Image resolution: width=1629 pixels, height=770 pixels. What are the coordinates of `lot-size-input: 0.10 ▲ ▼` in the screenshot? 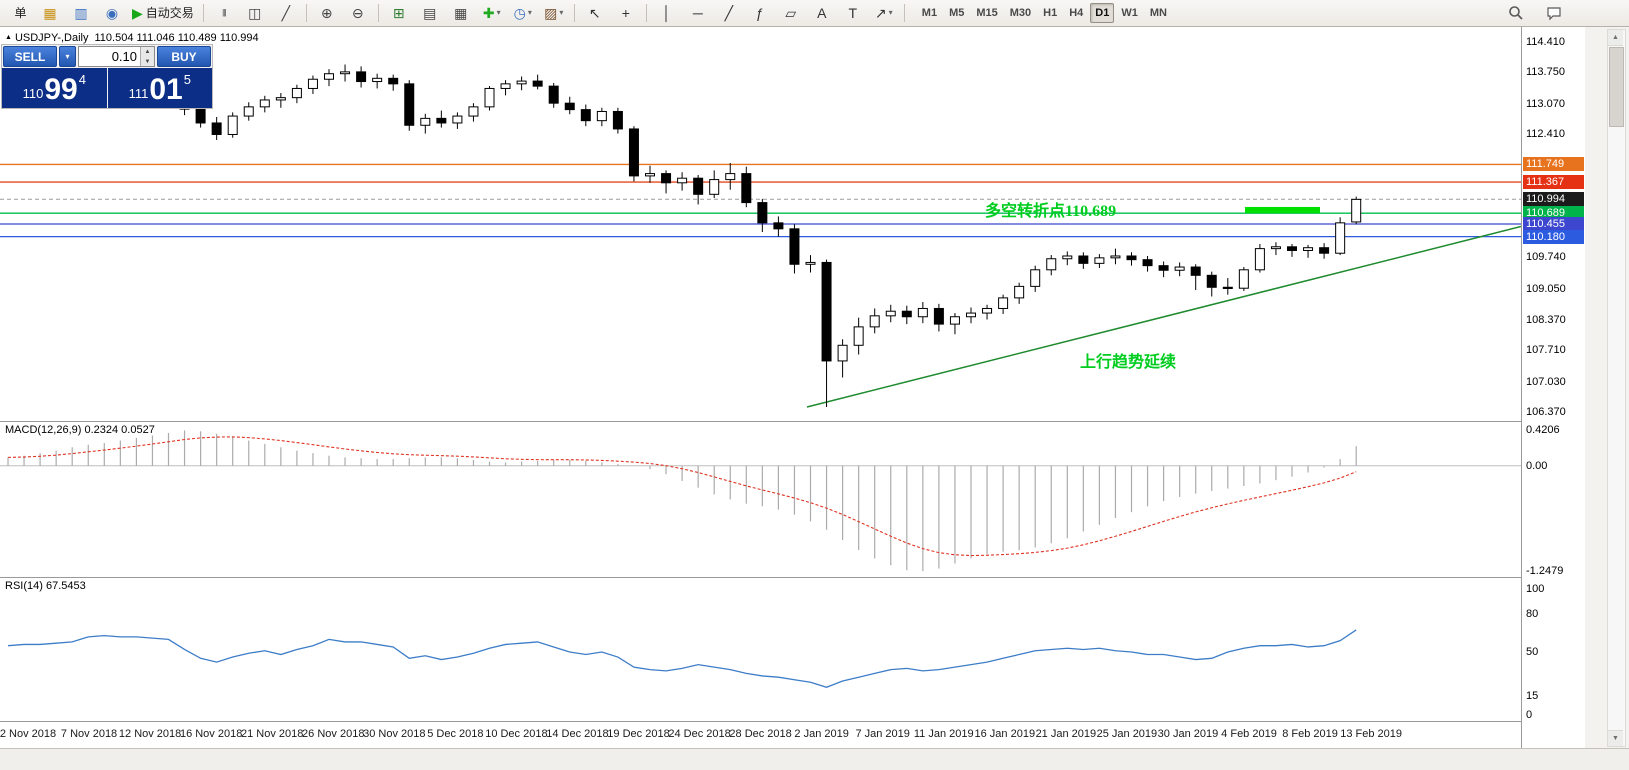 It's located at (116, 56).